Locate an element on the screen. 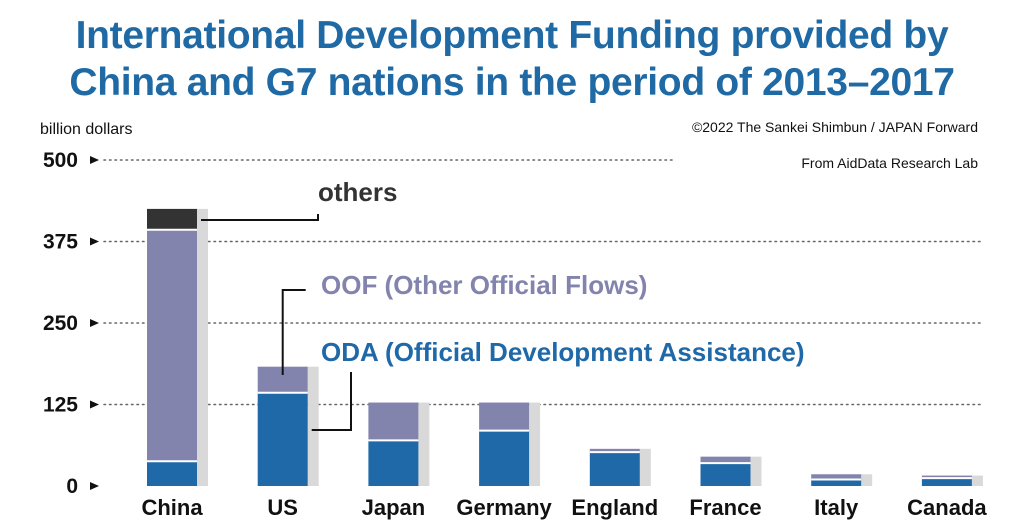 The width and height of the screenshot is (1024, 530). x-category-label: France is located at coordinates (725, 507).